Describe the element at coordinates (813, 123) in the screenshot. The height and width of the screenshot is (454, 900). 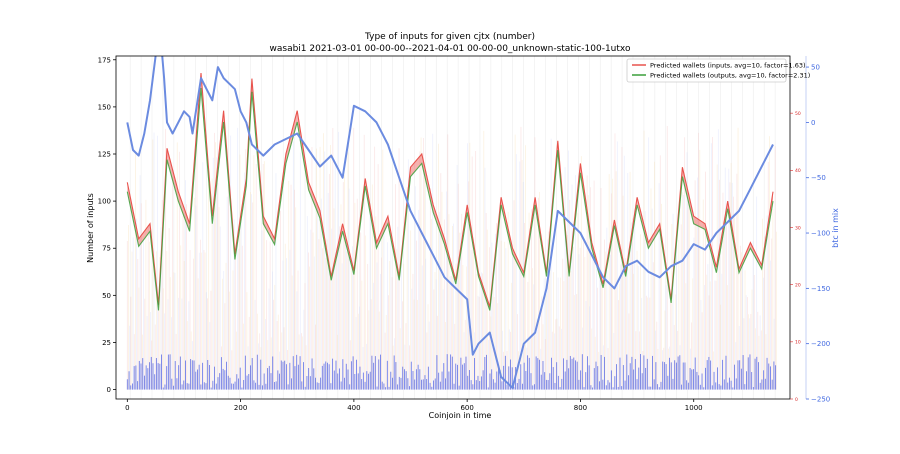
I see `y2-tick-label: 0` at that location.